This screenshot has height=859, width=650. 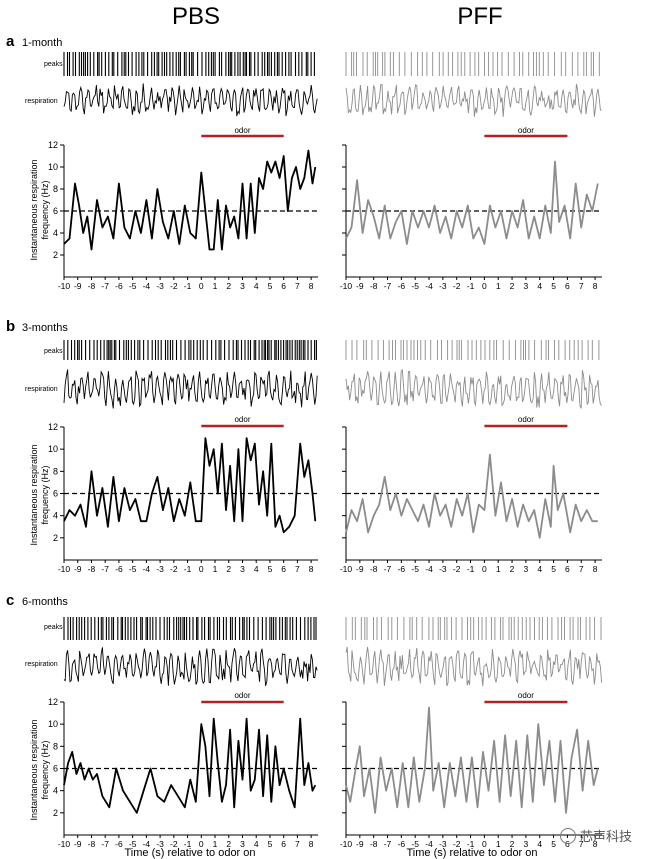 I want to click on header-pff: PFF, so click(x=479, y=16).